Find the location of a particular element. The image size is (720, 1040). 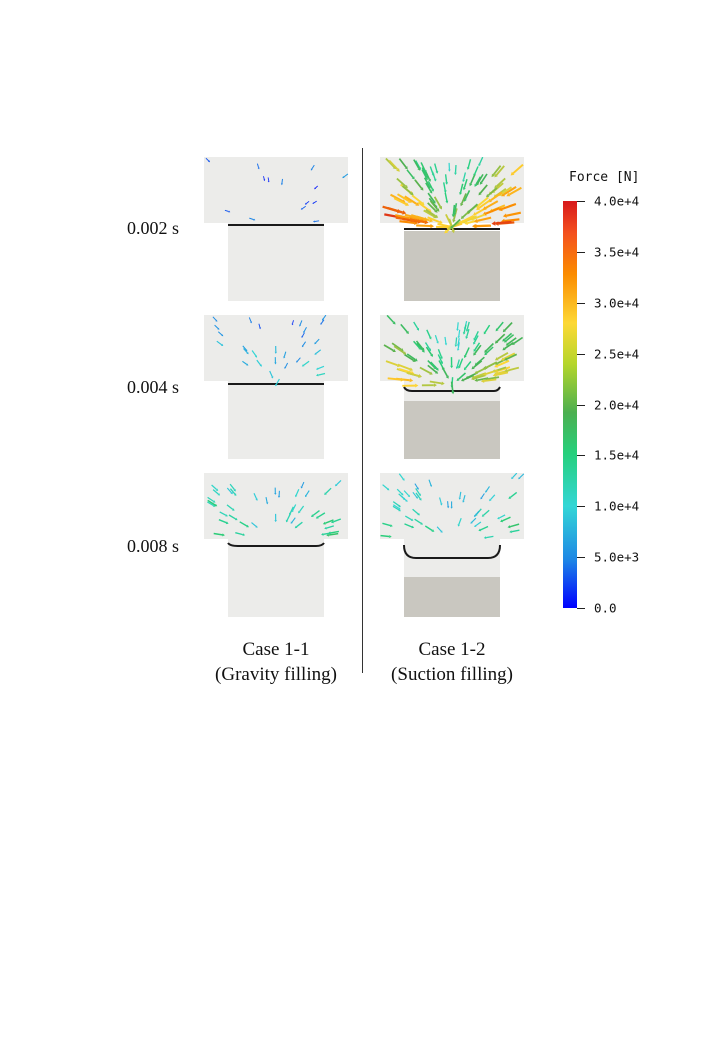

colorbar-tick-label: 0.0 is located at coordinates (605, 608).